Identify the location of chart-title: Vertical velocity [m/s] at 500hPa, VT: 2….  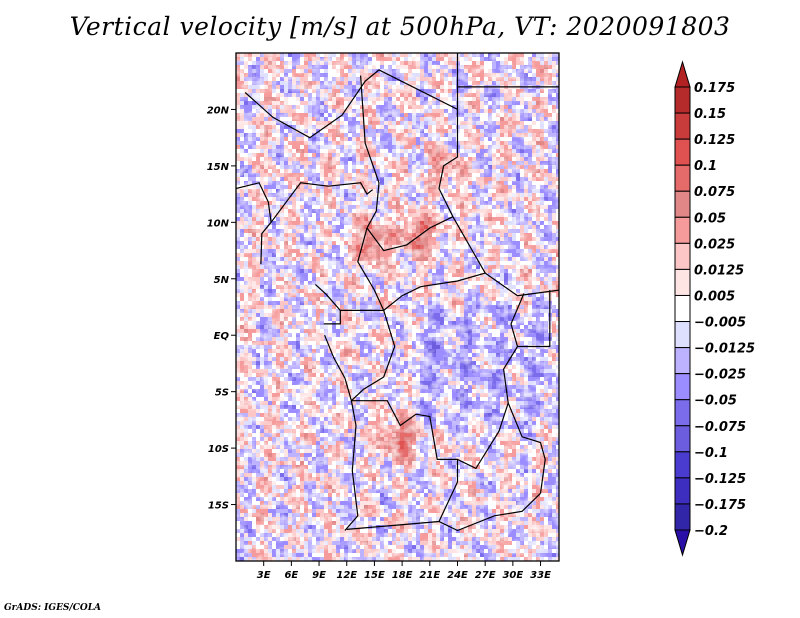
(400, 26).